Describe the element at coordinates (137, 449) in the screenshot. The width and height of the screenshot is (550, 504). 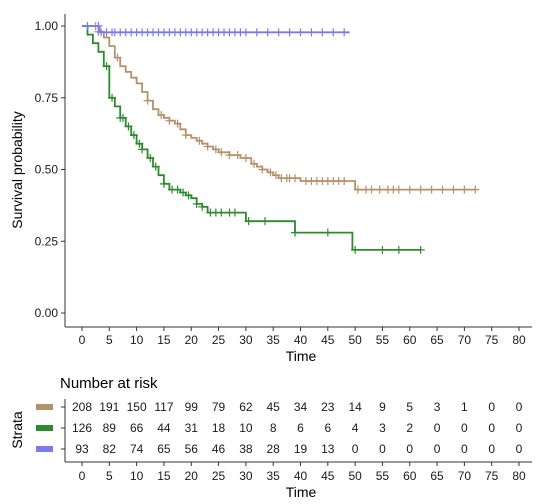
I see `risk-count-cell: 74` at that location.